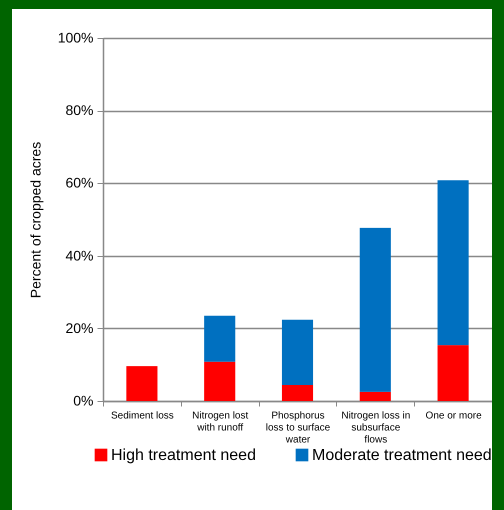 The image size is (504, 510). What do you see at coordinates (79, 110) in the screenshot?
I see `y-tick-label: 80%` at bounding box center [79, 110].